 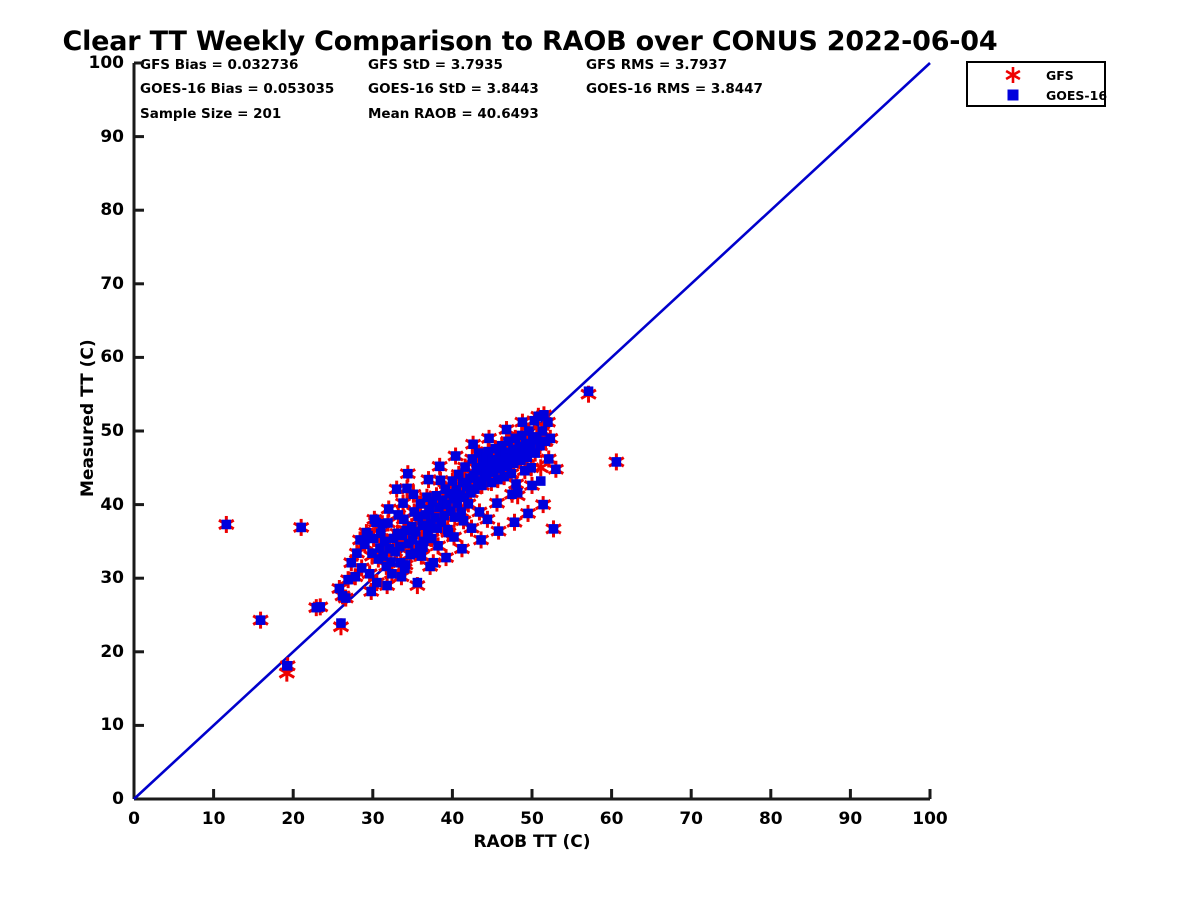 I want to click on y-tick-label-0: 0, so click(x=118, y=799).